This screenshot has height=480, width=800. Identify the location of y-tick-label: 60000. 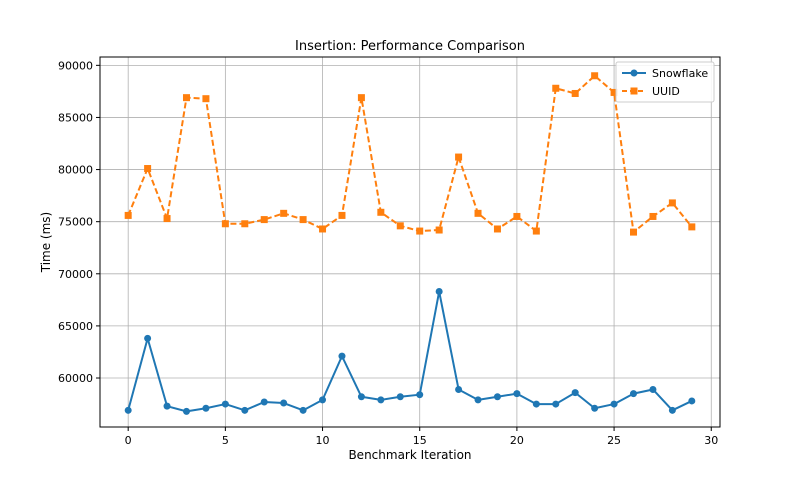
(75, 378).